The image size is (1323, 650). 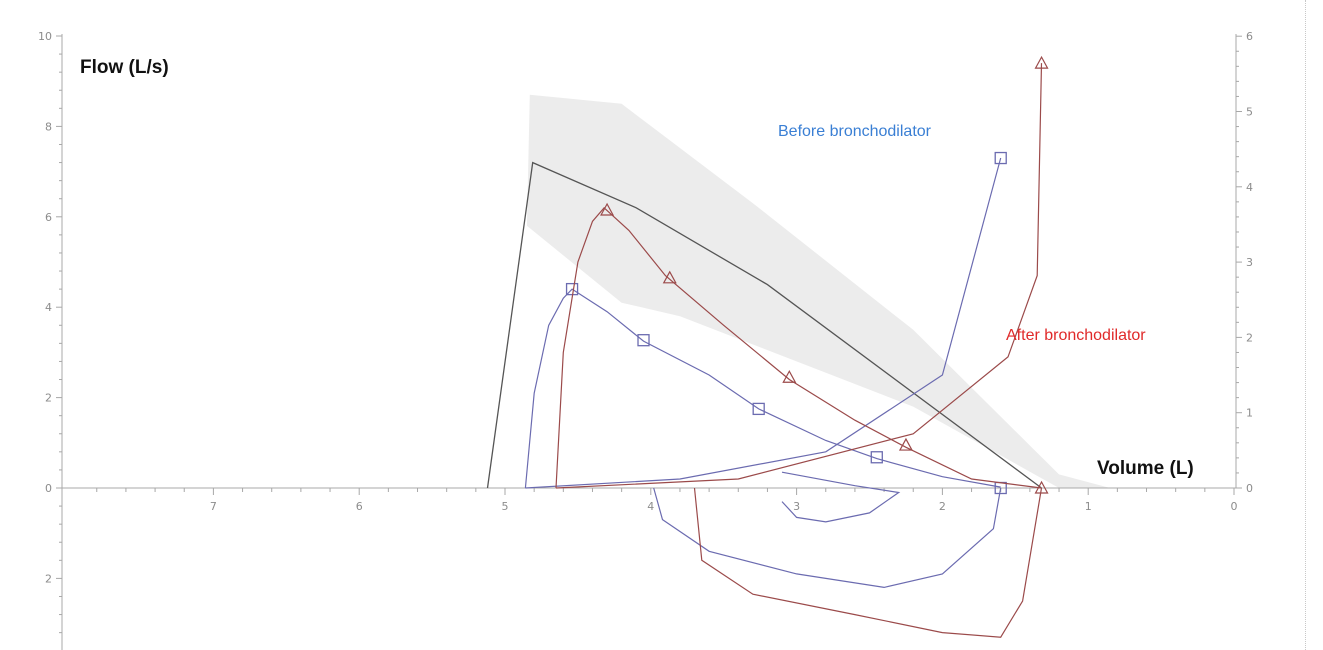 What do you see at coordinates (48, 126) in the screenshot?
I see `y-tick-label: 8` at bounding box center [48, 126].